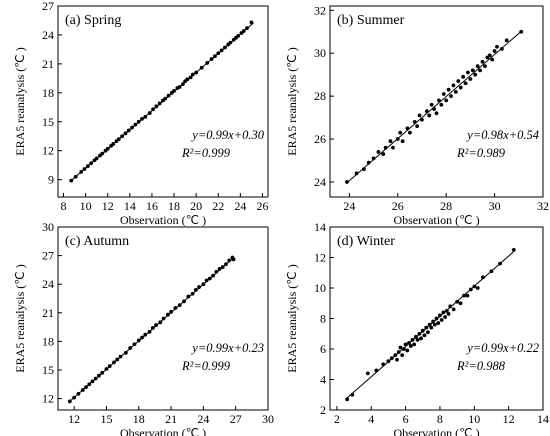  Describe the element at coordinates (406, 419) in the screenshot. I see `x-tick-label: 6` at that location.